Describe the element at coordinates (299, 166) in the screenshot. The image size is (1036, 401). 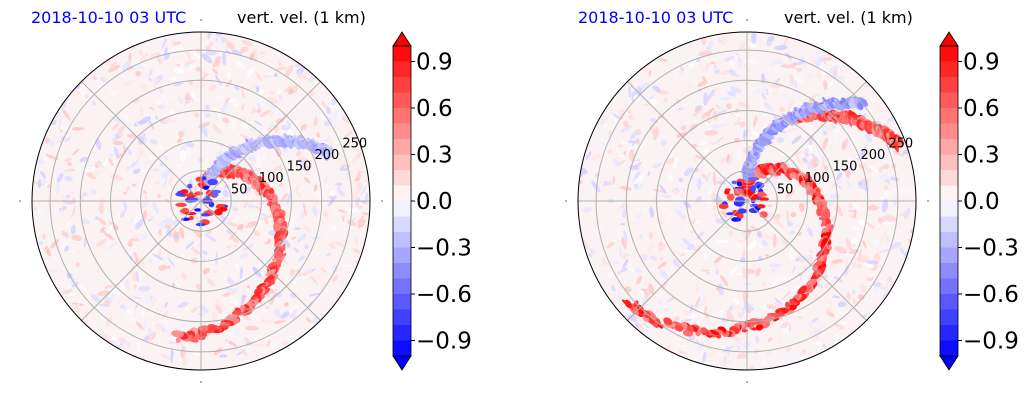
I see `radial-tick-label: 150` at that location.